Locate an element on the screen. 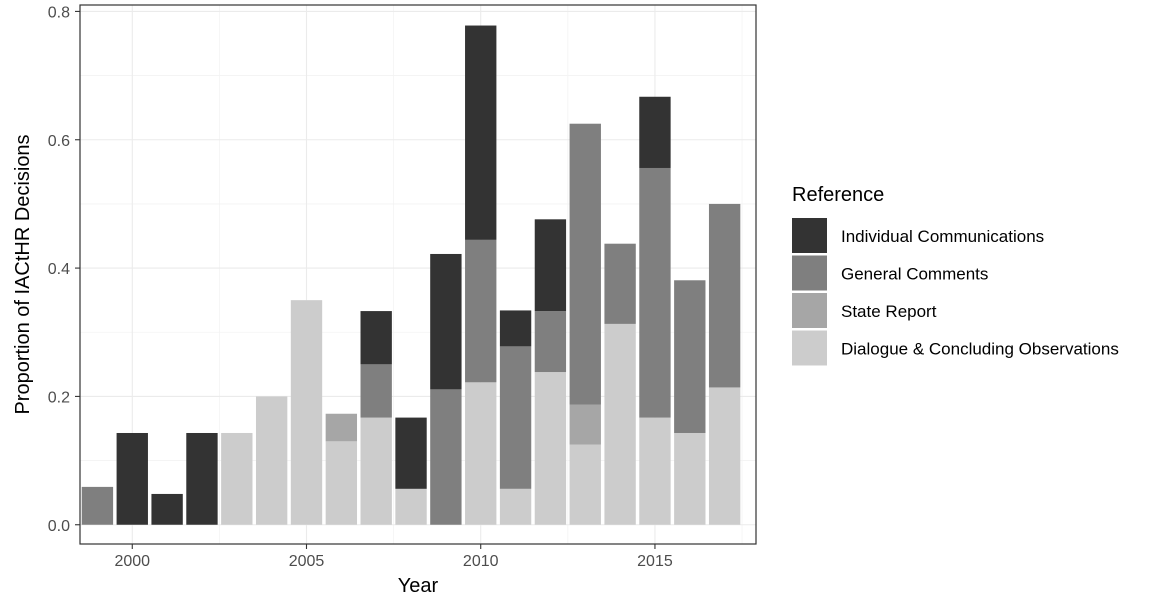 Image resolution: width=1159 pixels, height=600 pixels. legend-title: Reference is located at coordinates (838, 195).